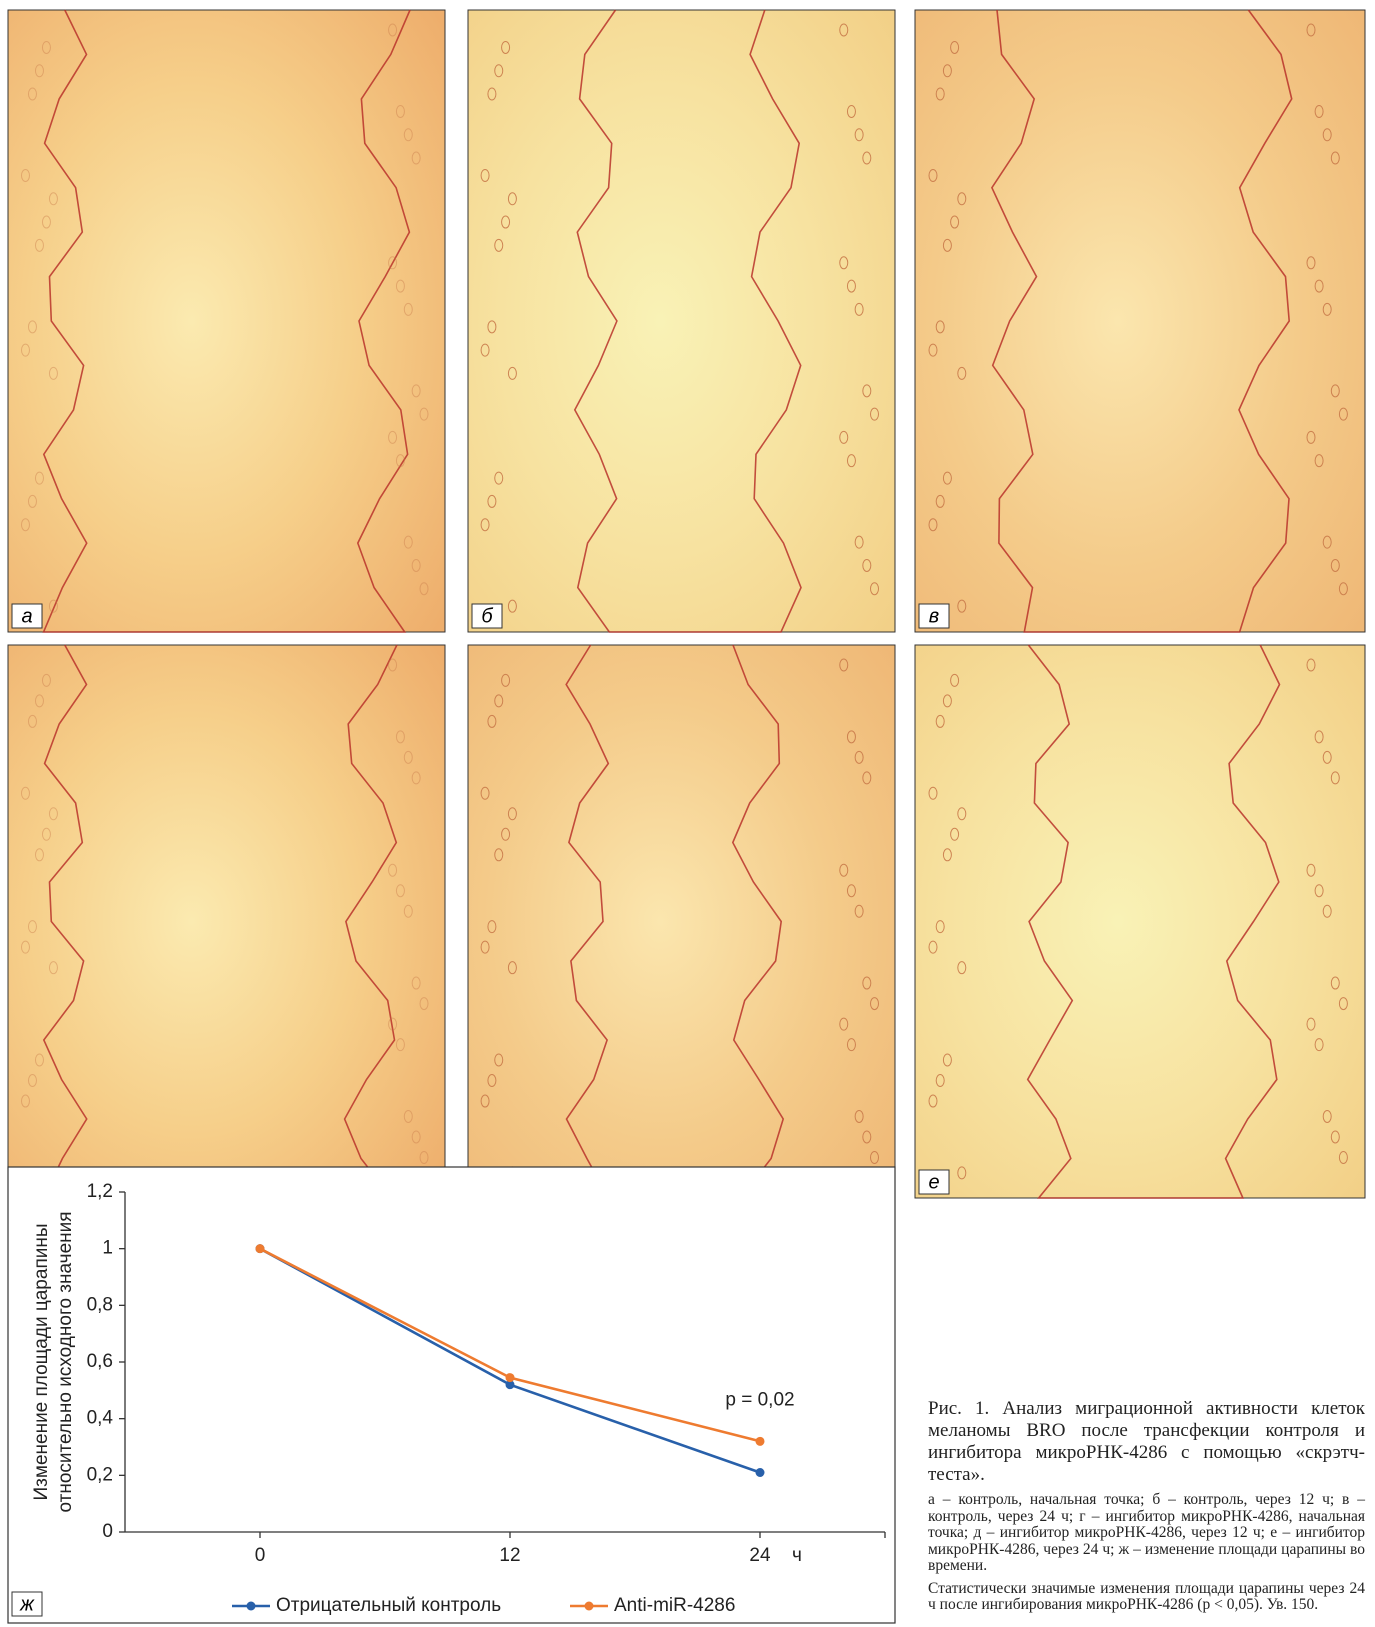 The image size is (1375, 1627). I want to click on x-unit: ч, so click(797, 1555).